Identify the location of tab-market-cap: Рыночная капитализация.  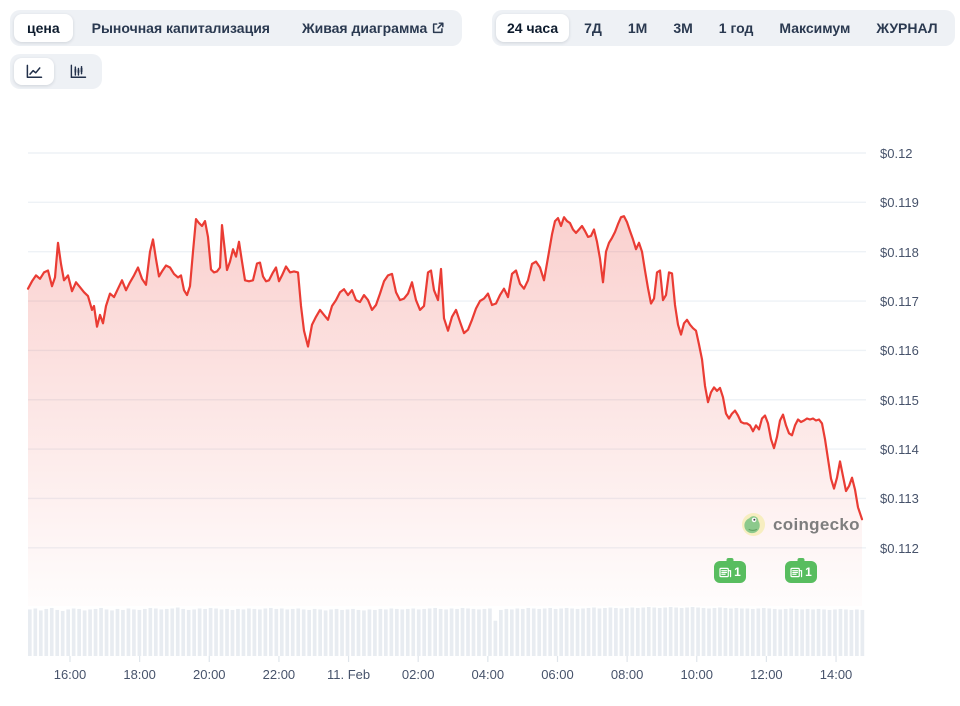
(181, 28).